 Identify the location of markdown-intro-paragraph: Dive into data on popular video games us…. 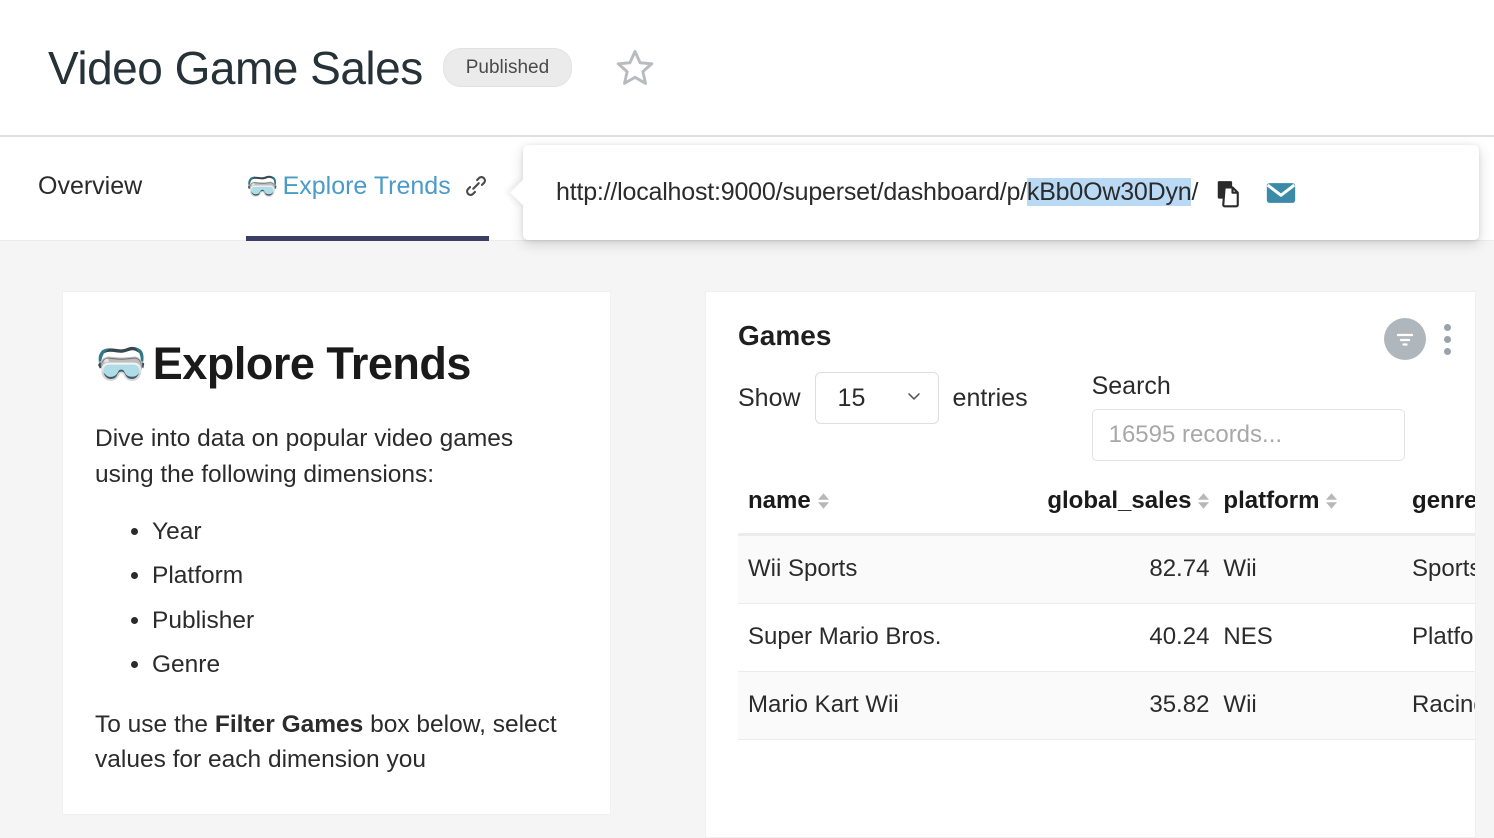
(304, 456).